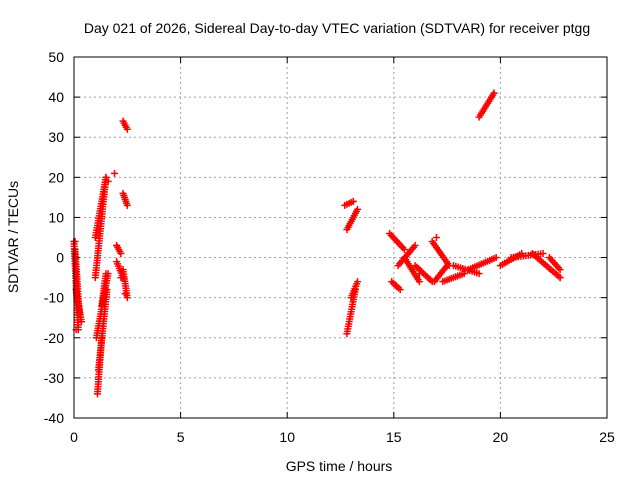  Describe the element at coordinates (13, 237) in the screenshot. I see `y-axis-label: SDTVAR / TECUs` at that location.